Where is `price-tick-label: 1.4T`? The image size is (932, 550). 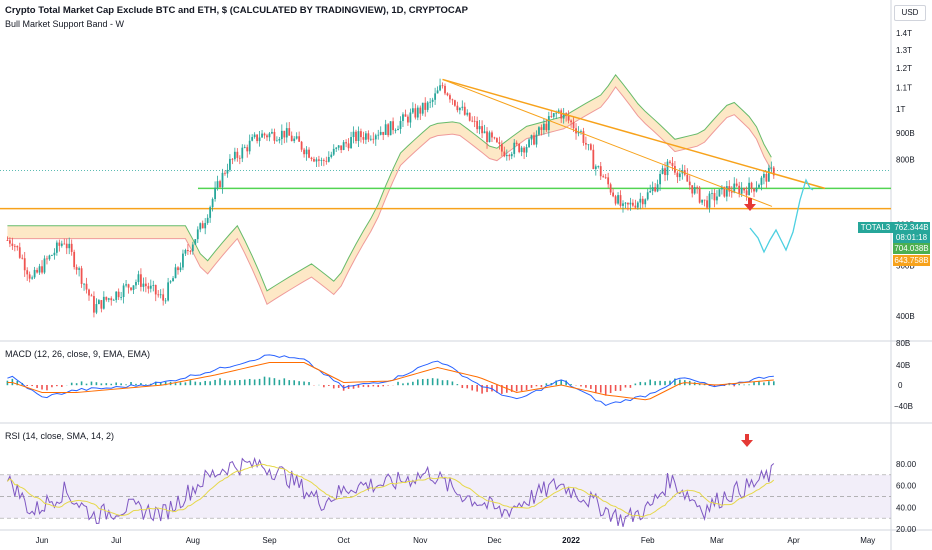 price-tick-label: 1.4T is located at coordinates (904, 33).